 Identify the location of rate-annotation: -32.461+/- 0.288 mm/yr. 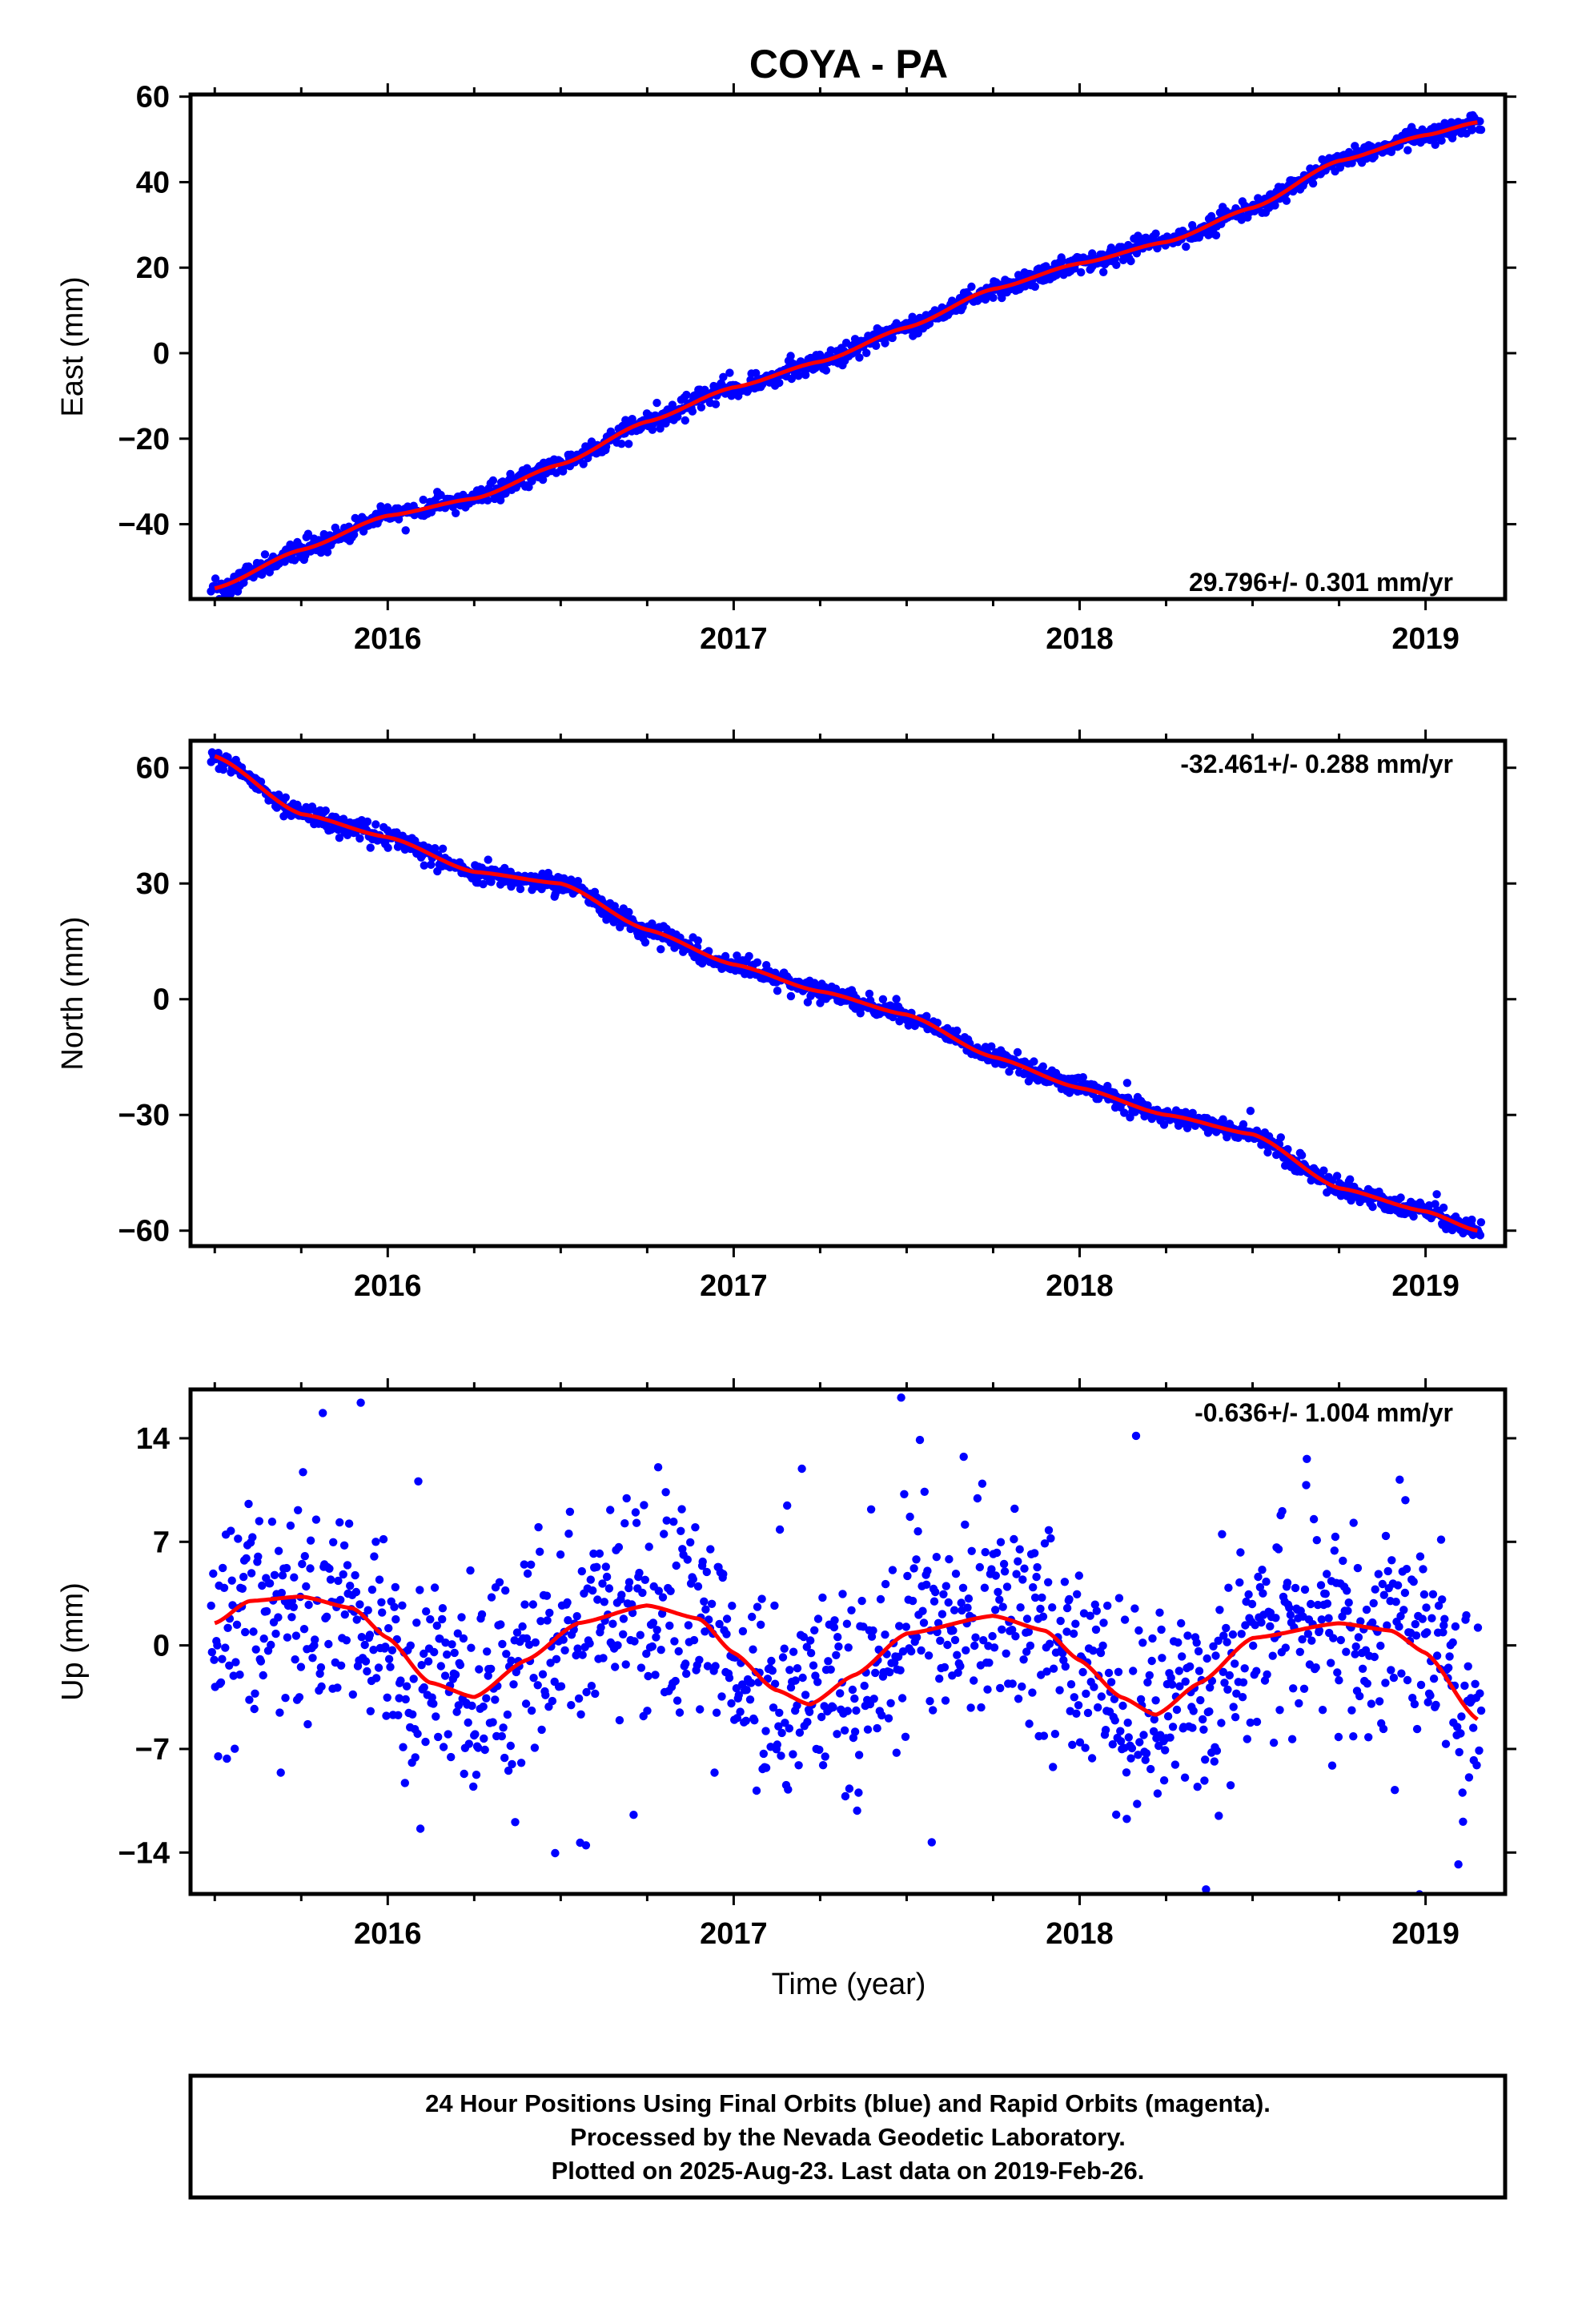
(1316, 764).